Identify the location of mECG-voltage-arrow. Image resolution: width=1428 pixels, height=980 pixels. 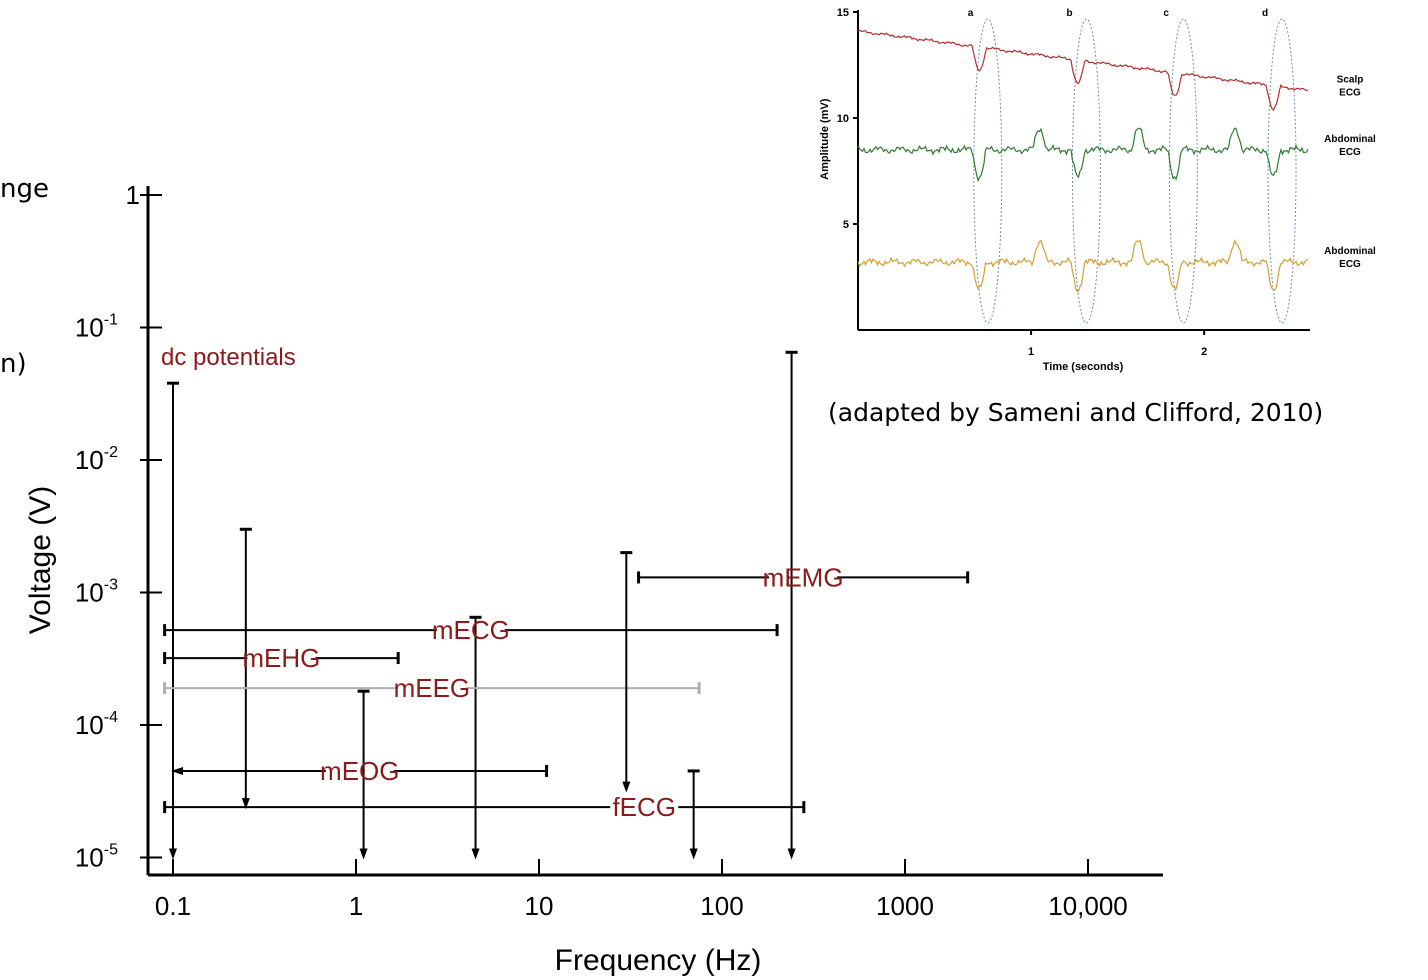
(626, 787).